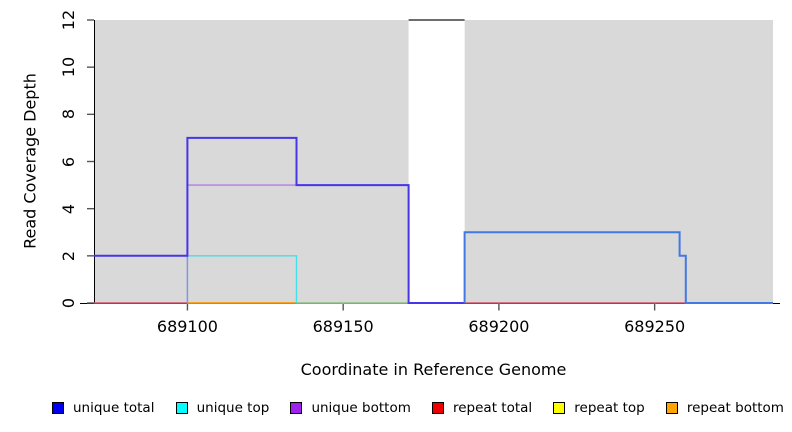 The image size is (792, 432). What do you see at coordinates (671, 408) in the screenshot?
I see `repeat-bottom-swatch-icon` at bounding box center [671, 408].